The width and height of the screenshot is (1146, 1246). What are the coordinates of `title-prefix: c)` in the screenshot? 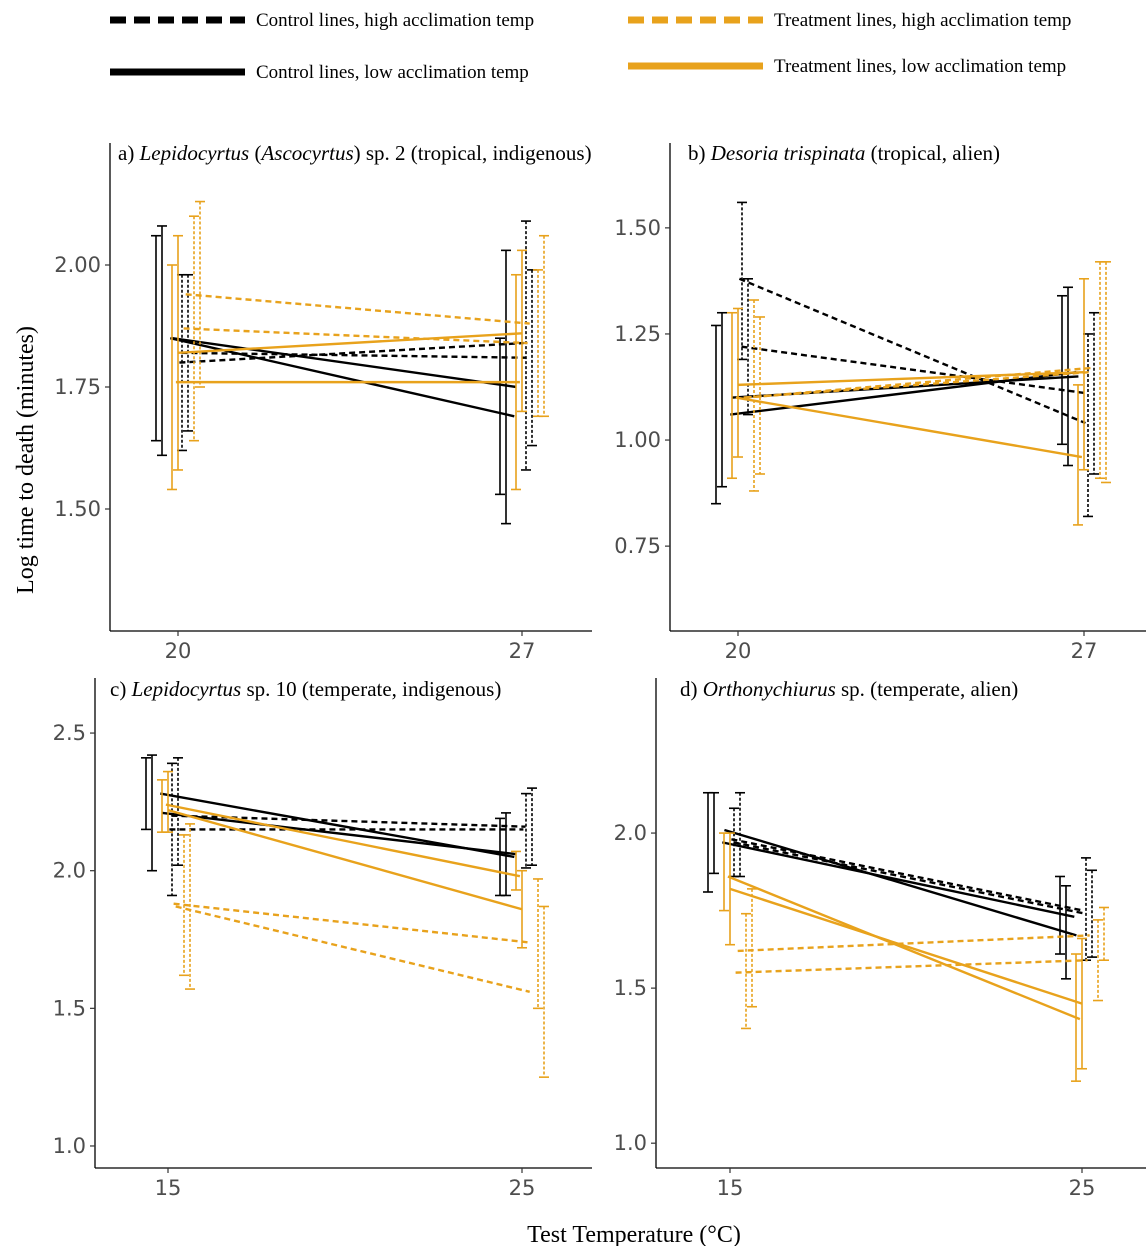 It's located at (121, 689).